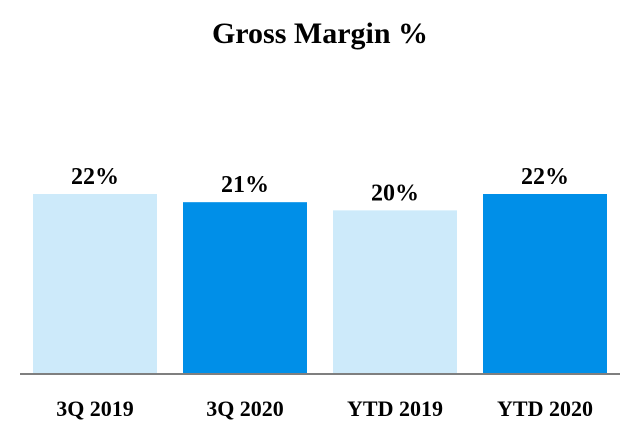 The image size is (640, 440). What do you see at coordinates (395, 408) in the screenshot?
I see `category-label: YTD 2019` at bounding box center [395, 408].